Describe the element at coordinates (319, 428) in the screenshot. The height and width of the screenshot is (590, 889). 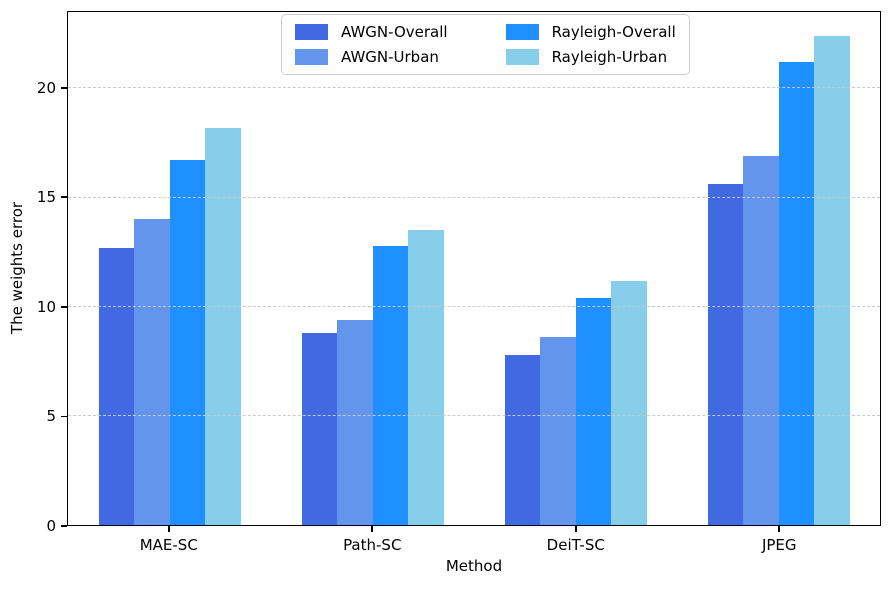
I see `bar-awgn-overall-path-sc` at that location.